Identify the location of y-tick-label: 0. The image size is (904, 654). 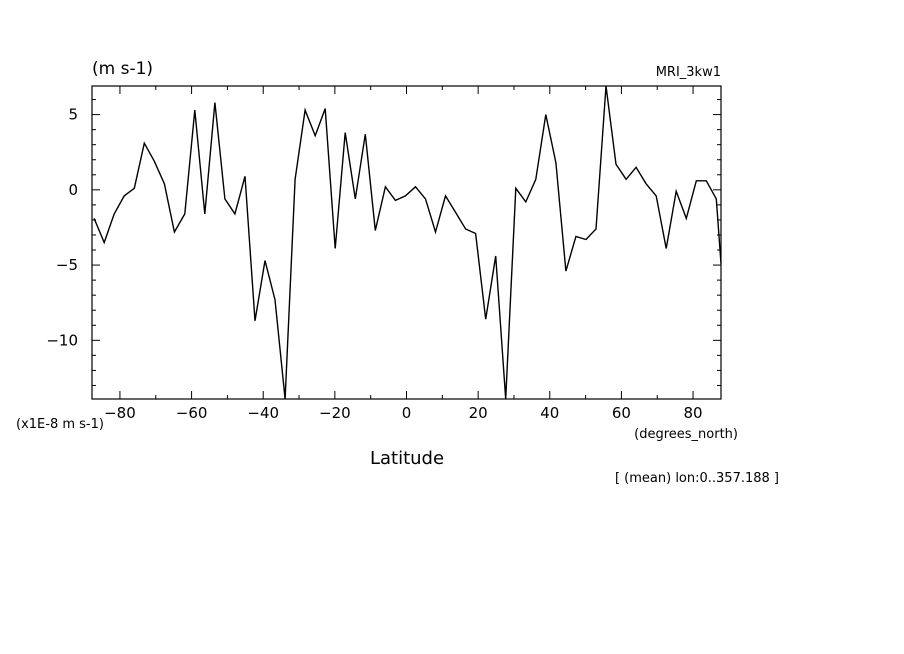
(73, 190).